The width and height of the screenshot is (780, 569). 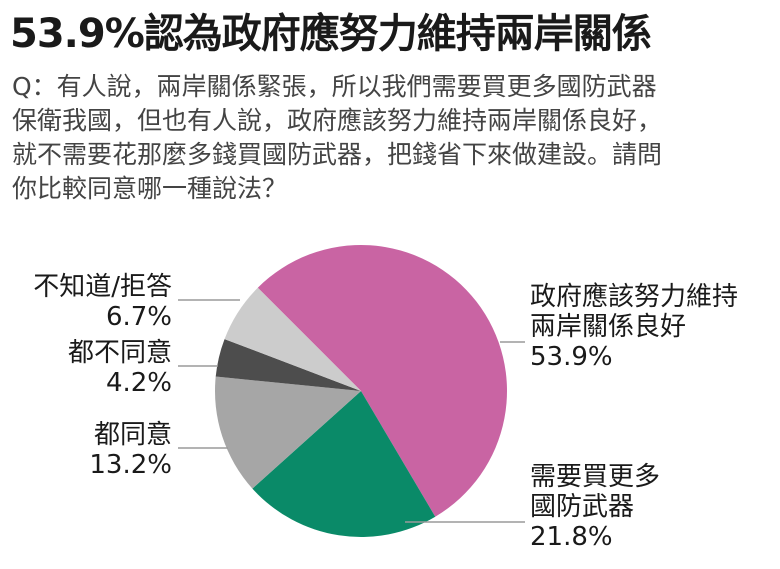 I want to click on label-maintain-relations: 政府應該努力維持 兩岸關係良好 53.9%, so click(x=634, y=327).